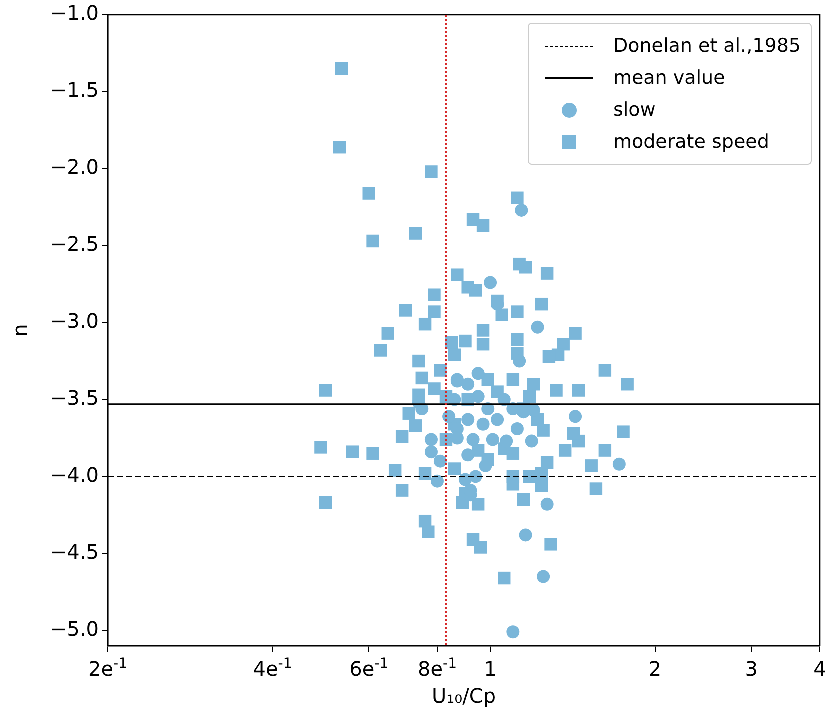 The image size is (829, 714). I want to click on x-tick-label: 3, so click(751, 669).